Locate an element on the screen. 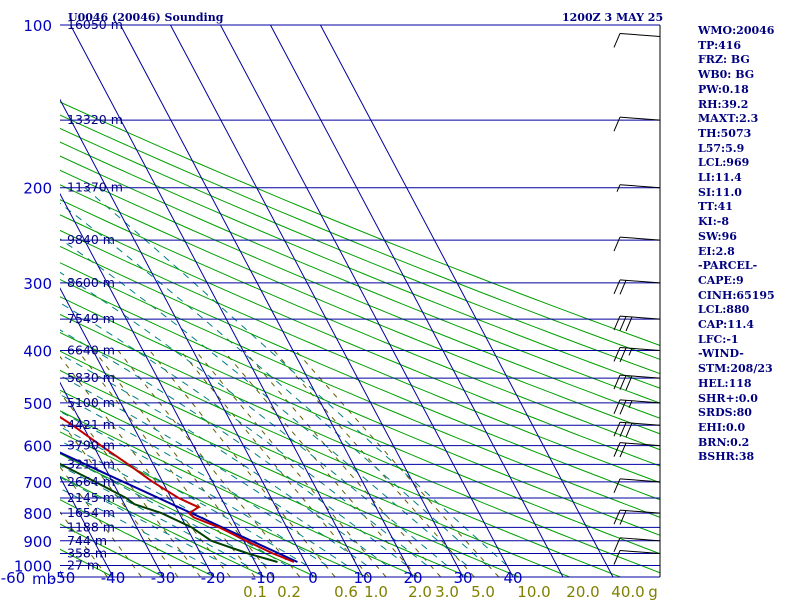  height-label: 2145 m is located at coordinates (91, 497).